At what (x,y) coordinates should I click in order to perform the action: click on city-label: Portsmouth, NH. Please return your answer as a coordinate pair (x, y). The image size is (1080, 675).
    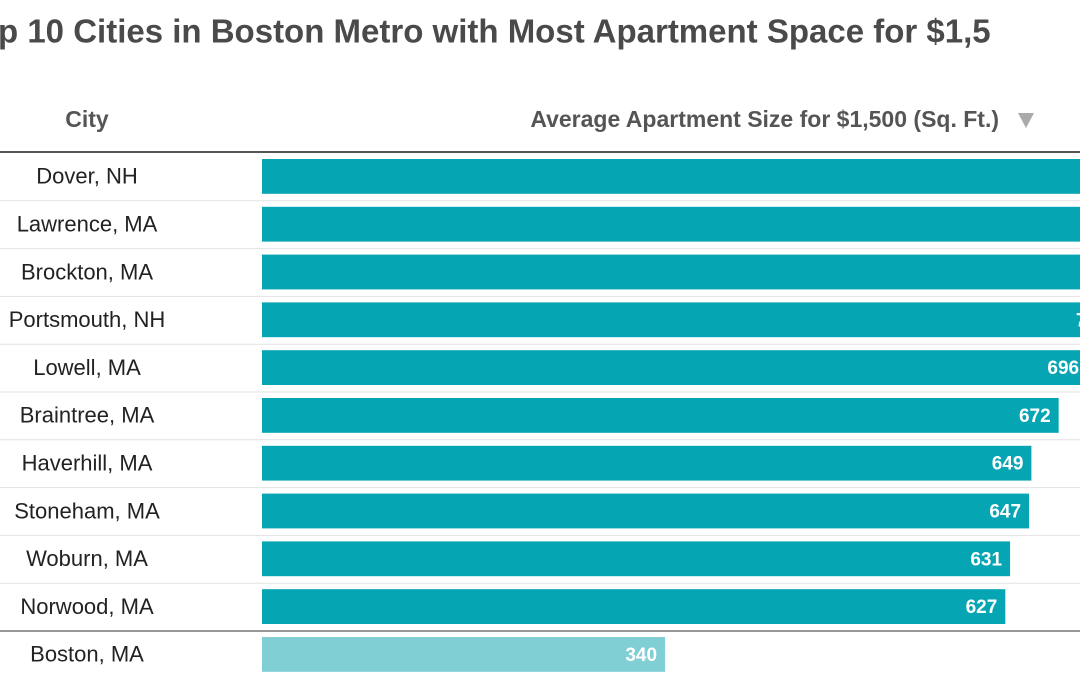
    Looking at the image, I should click on (87, 319).